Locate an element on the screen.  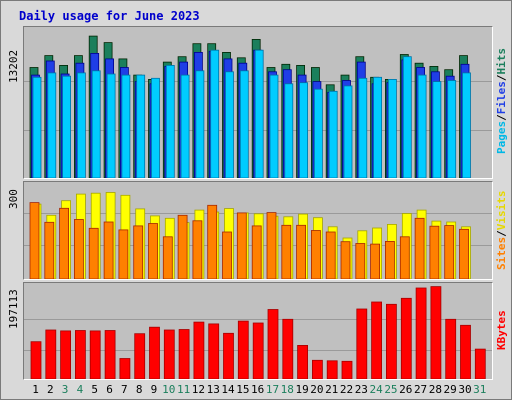
legend-kbytes: KBytes is located at coordinates (501, 330).